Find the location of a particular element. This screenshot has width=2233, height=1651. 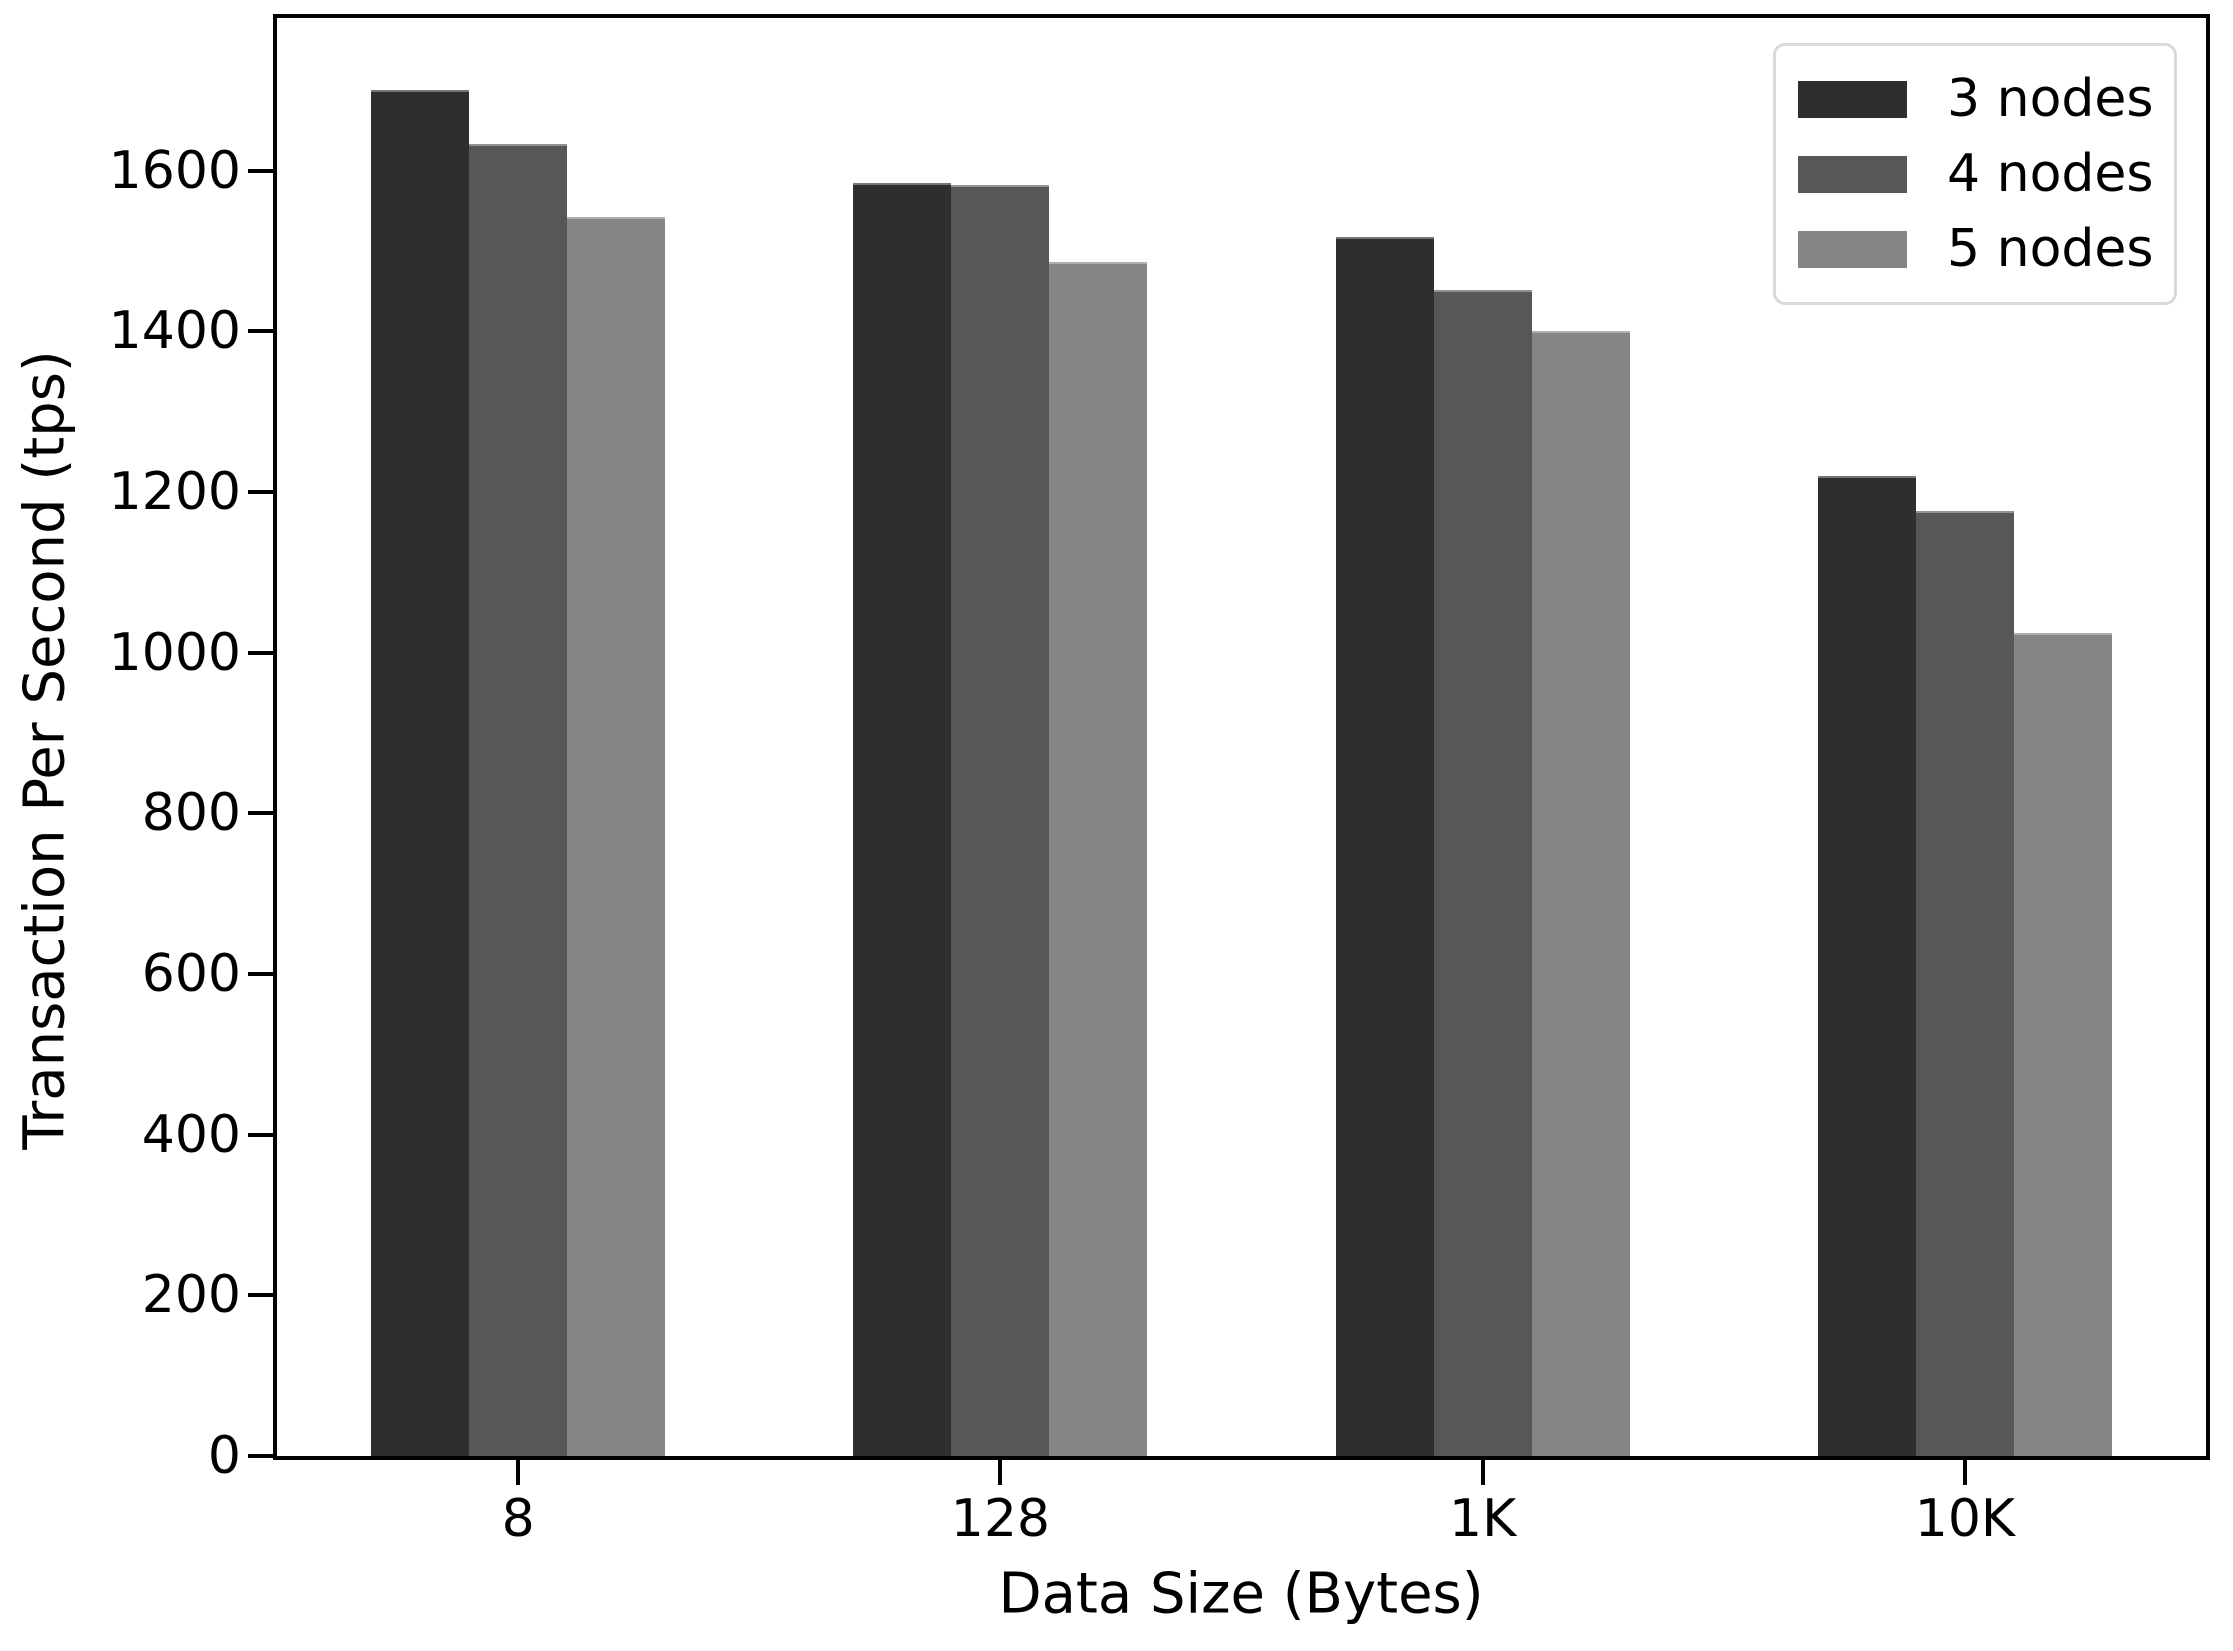

y-tick-label: 800 is located at coordinates (191, 813).